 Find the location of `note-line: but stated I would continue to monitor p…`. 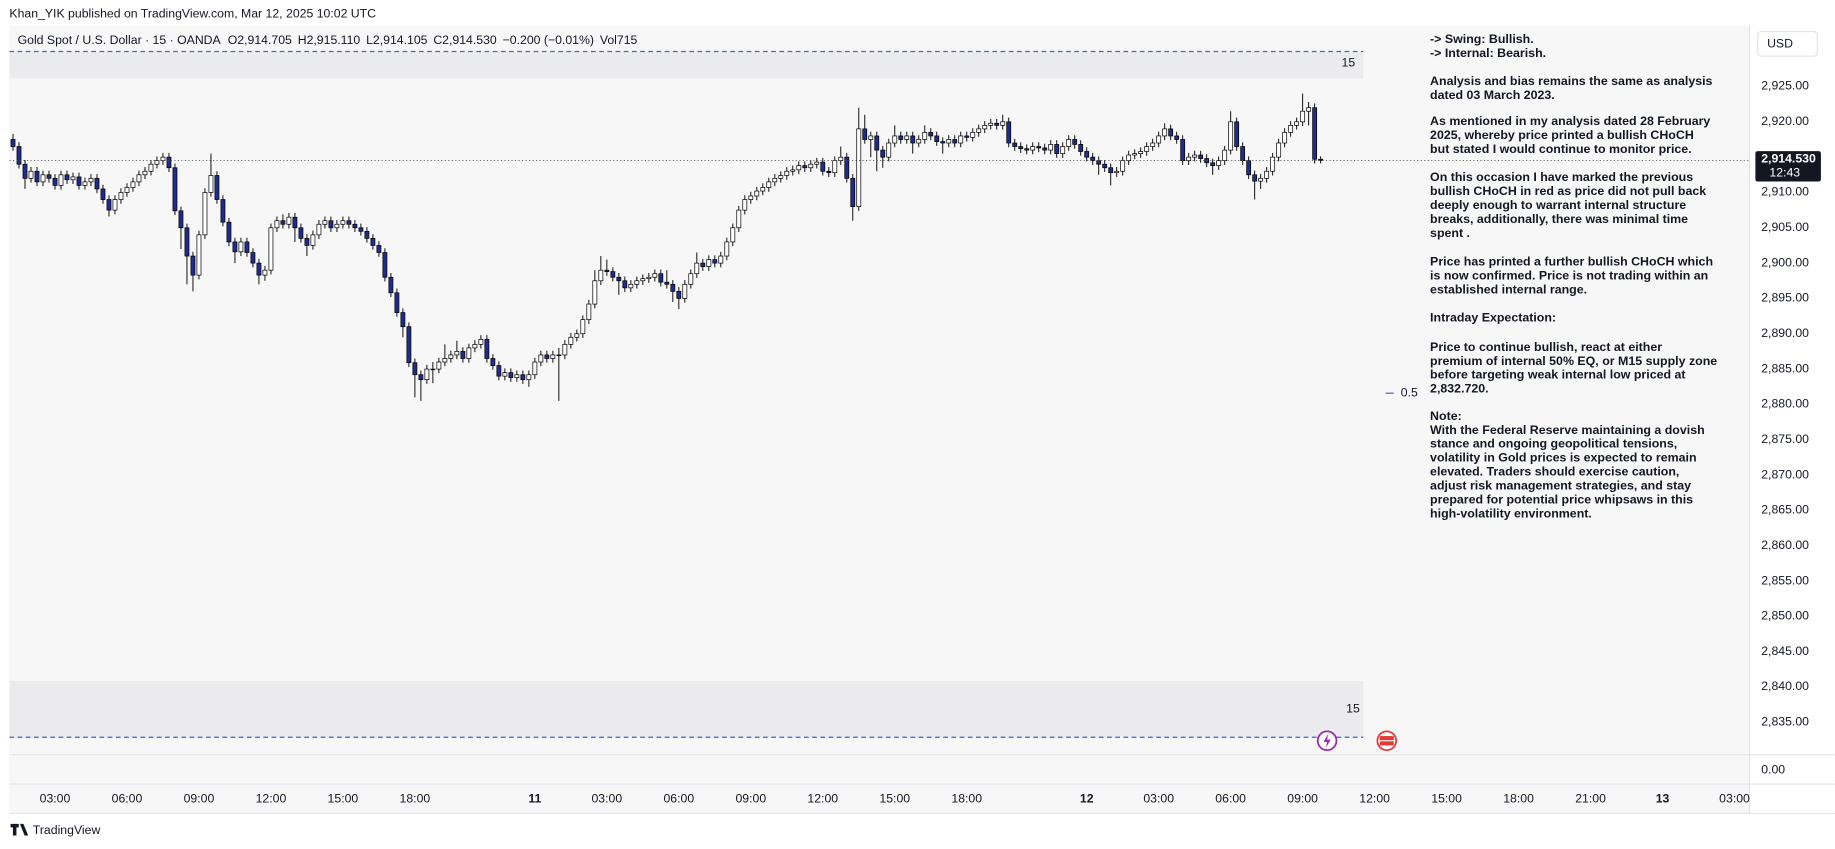

note-line: but stated I would continue to monitor p… is located at coordinates (1561, 149).